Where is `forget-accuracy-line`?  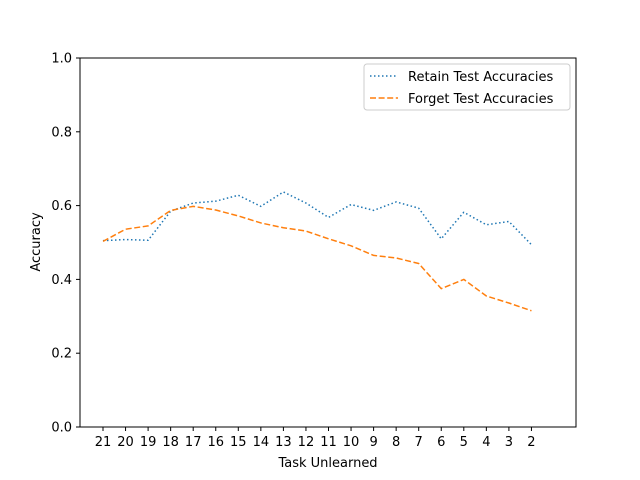
forget-accuracy-line is located at coordinates (317, 258).